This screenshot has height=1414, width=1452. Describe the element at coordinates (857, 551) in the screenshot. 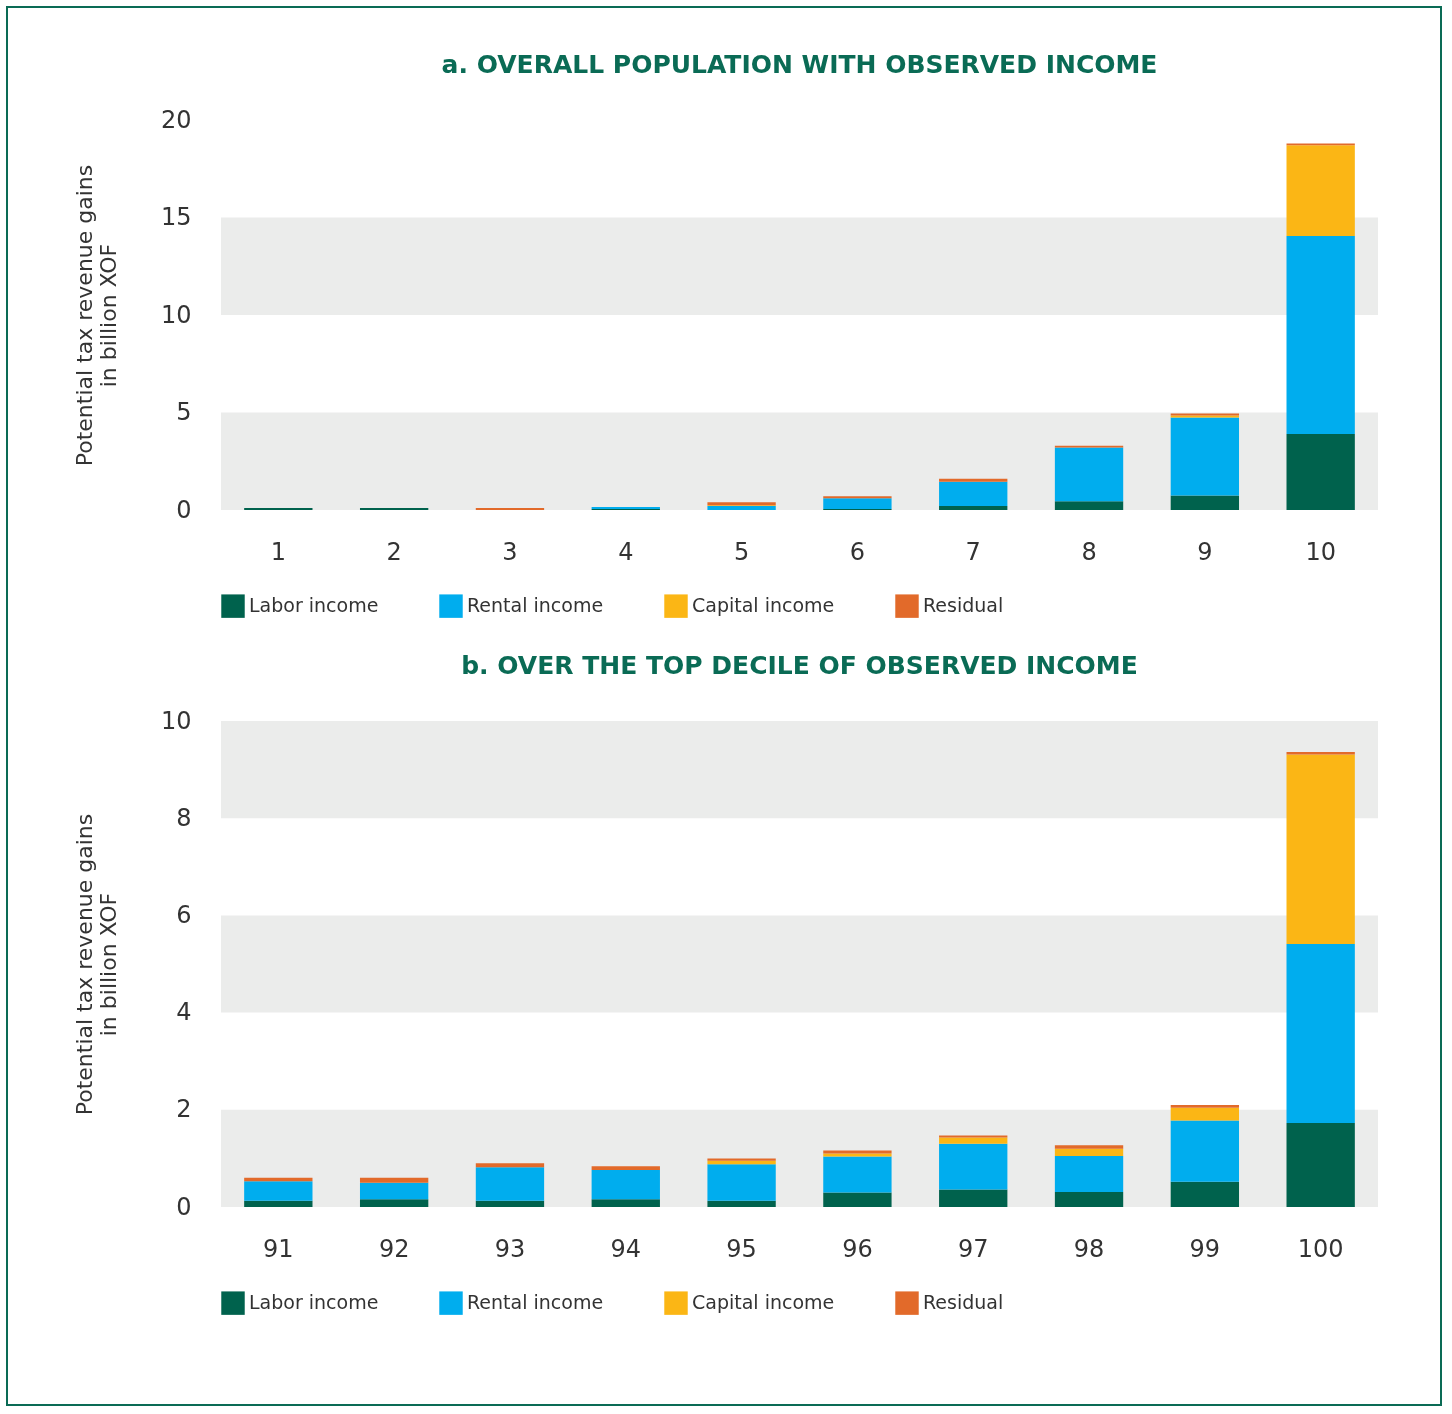

I see `x-tick-label: 6` at that location.